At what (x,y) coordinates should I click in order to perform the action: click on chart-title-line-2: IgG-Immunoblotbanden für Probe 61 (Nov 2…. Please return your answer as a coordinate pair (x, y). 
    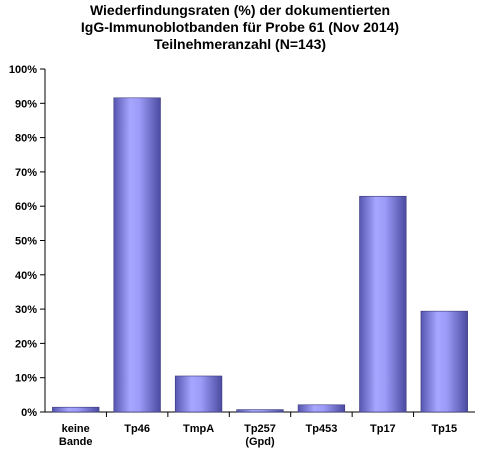
    Looking at the image, I should click on (240, 27).